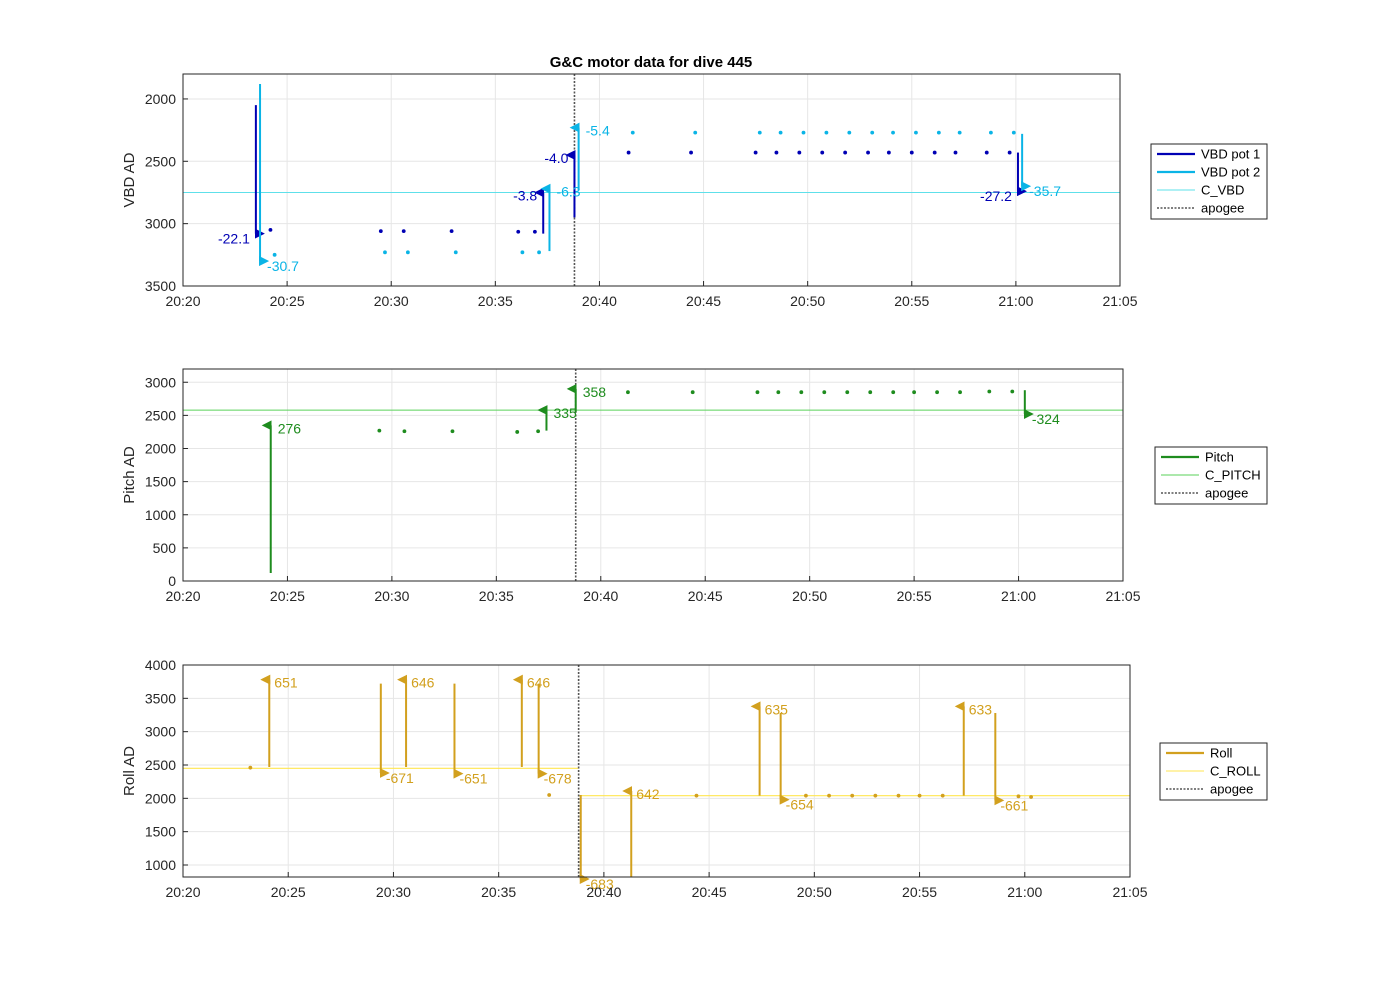 The height and width of the screenshot is (986, 1400). I want to click on move-label: -651, so click(473, 779).